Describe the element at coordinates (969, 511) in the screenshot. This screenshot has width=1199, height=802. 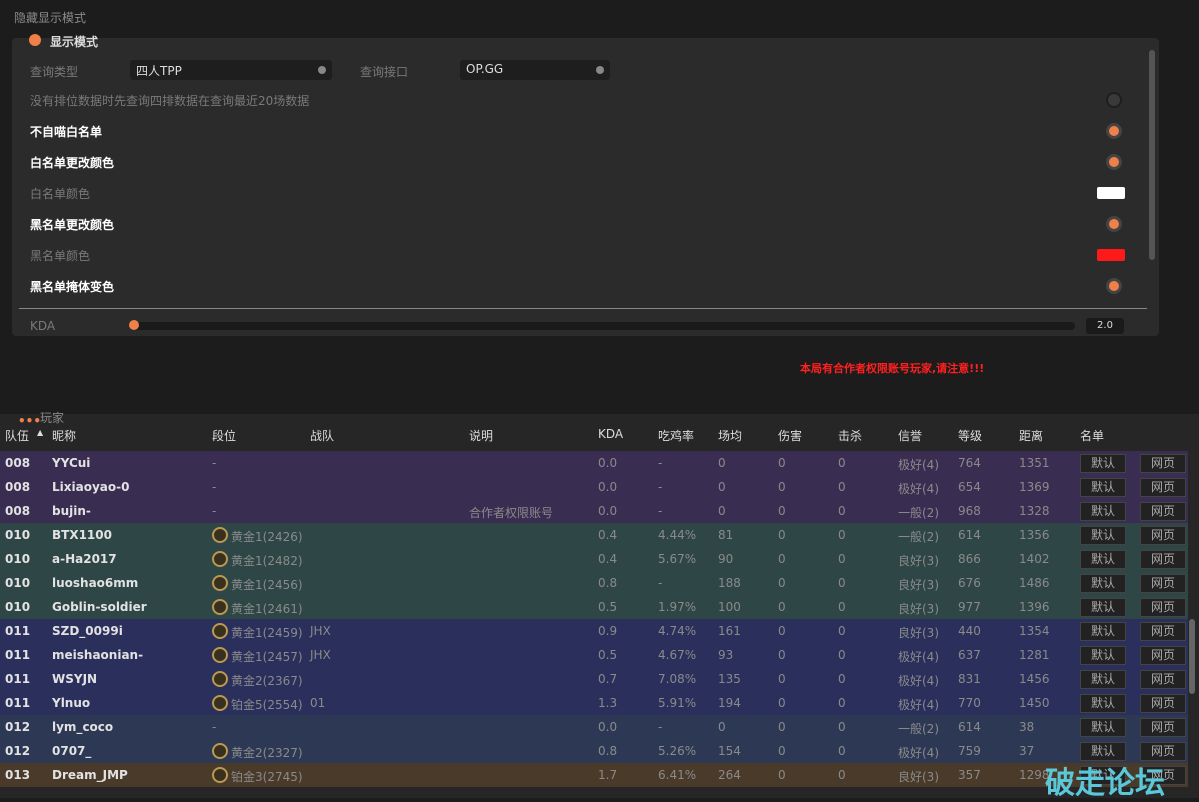
I see `cell-level: 968` at that location.